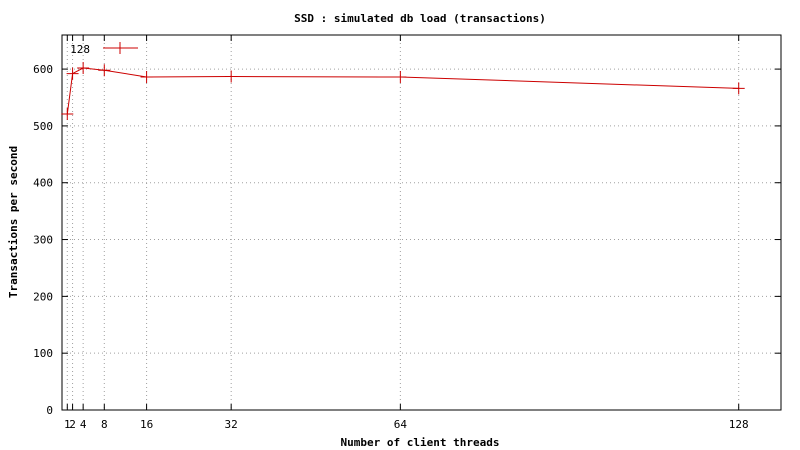  I want to click on y-tick-label: 600, so click(43, 69).